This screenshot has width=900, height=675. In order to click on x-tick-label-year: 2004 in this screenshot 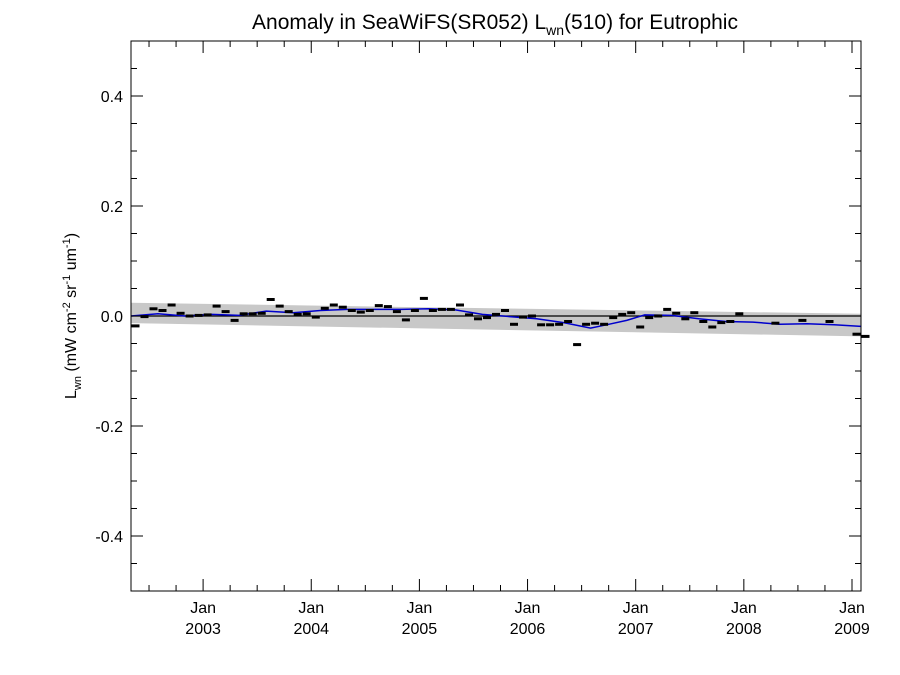, I will do `click(311, 629)`.